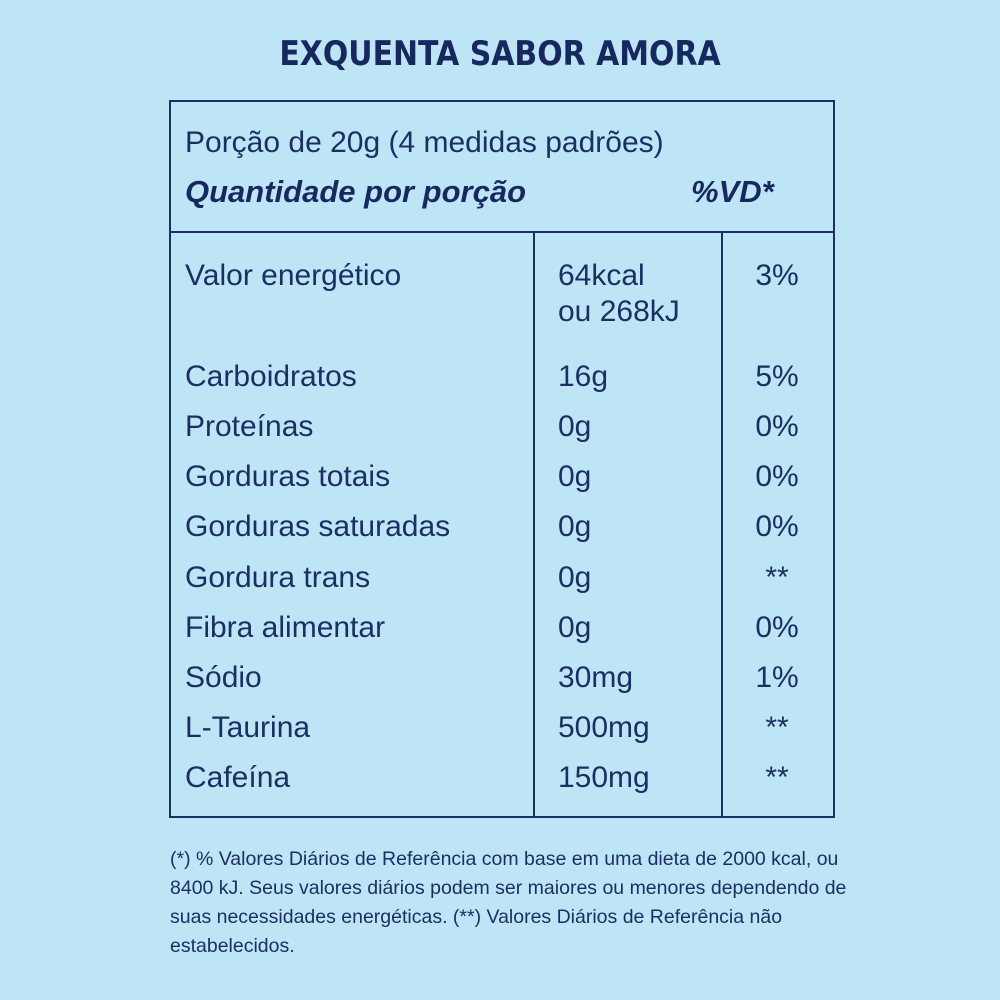  What do you see at coordinates (777, 677) in the screenshot?
I see `nutrient-dv: 1%` at bounding box center [777, 677].